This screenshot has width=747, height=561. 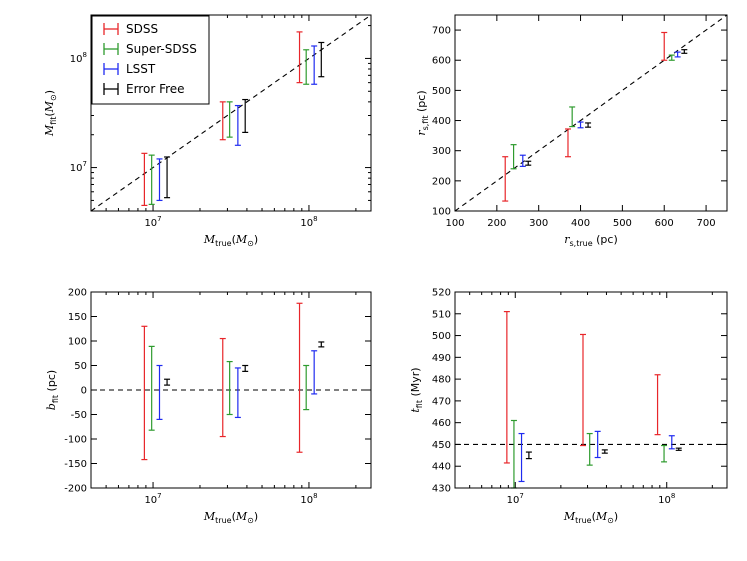 I want to click on legend-key-error-free, so click(x=111, y=89).